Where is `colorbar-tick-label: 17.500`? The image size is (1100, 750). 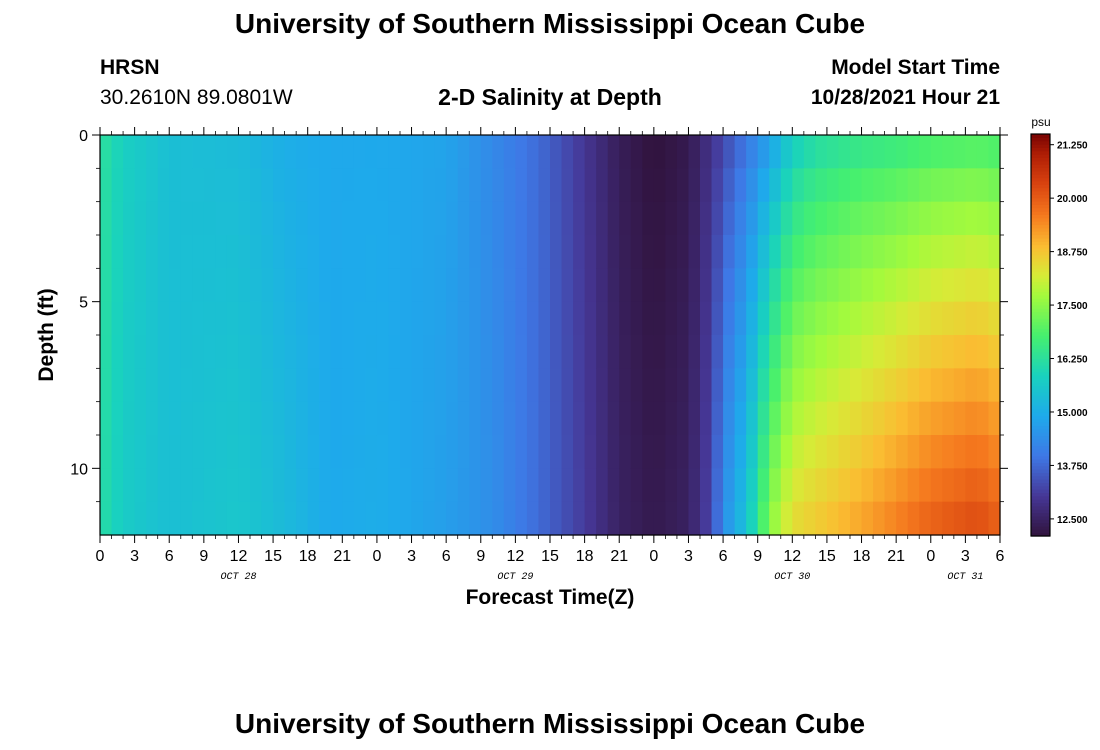 colorbar-tick-label: 17.500 is located at coordinates (1072, 306).